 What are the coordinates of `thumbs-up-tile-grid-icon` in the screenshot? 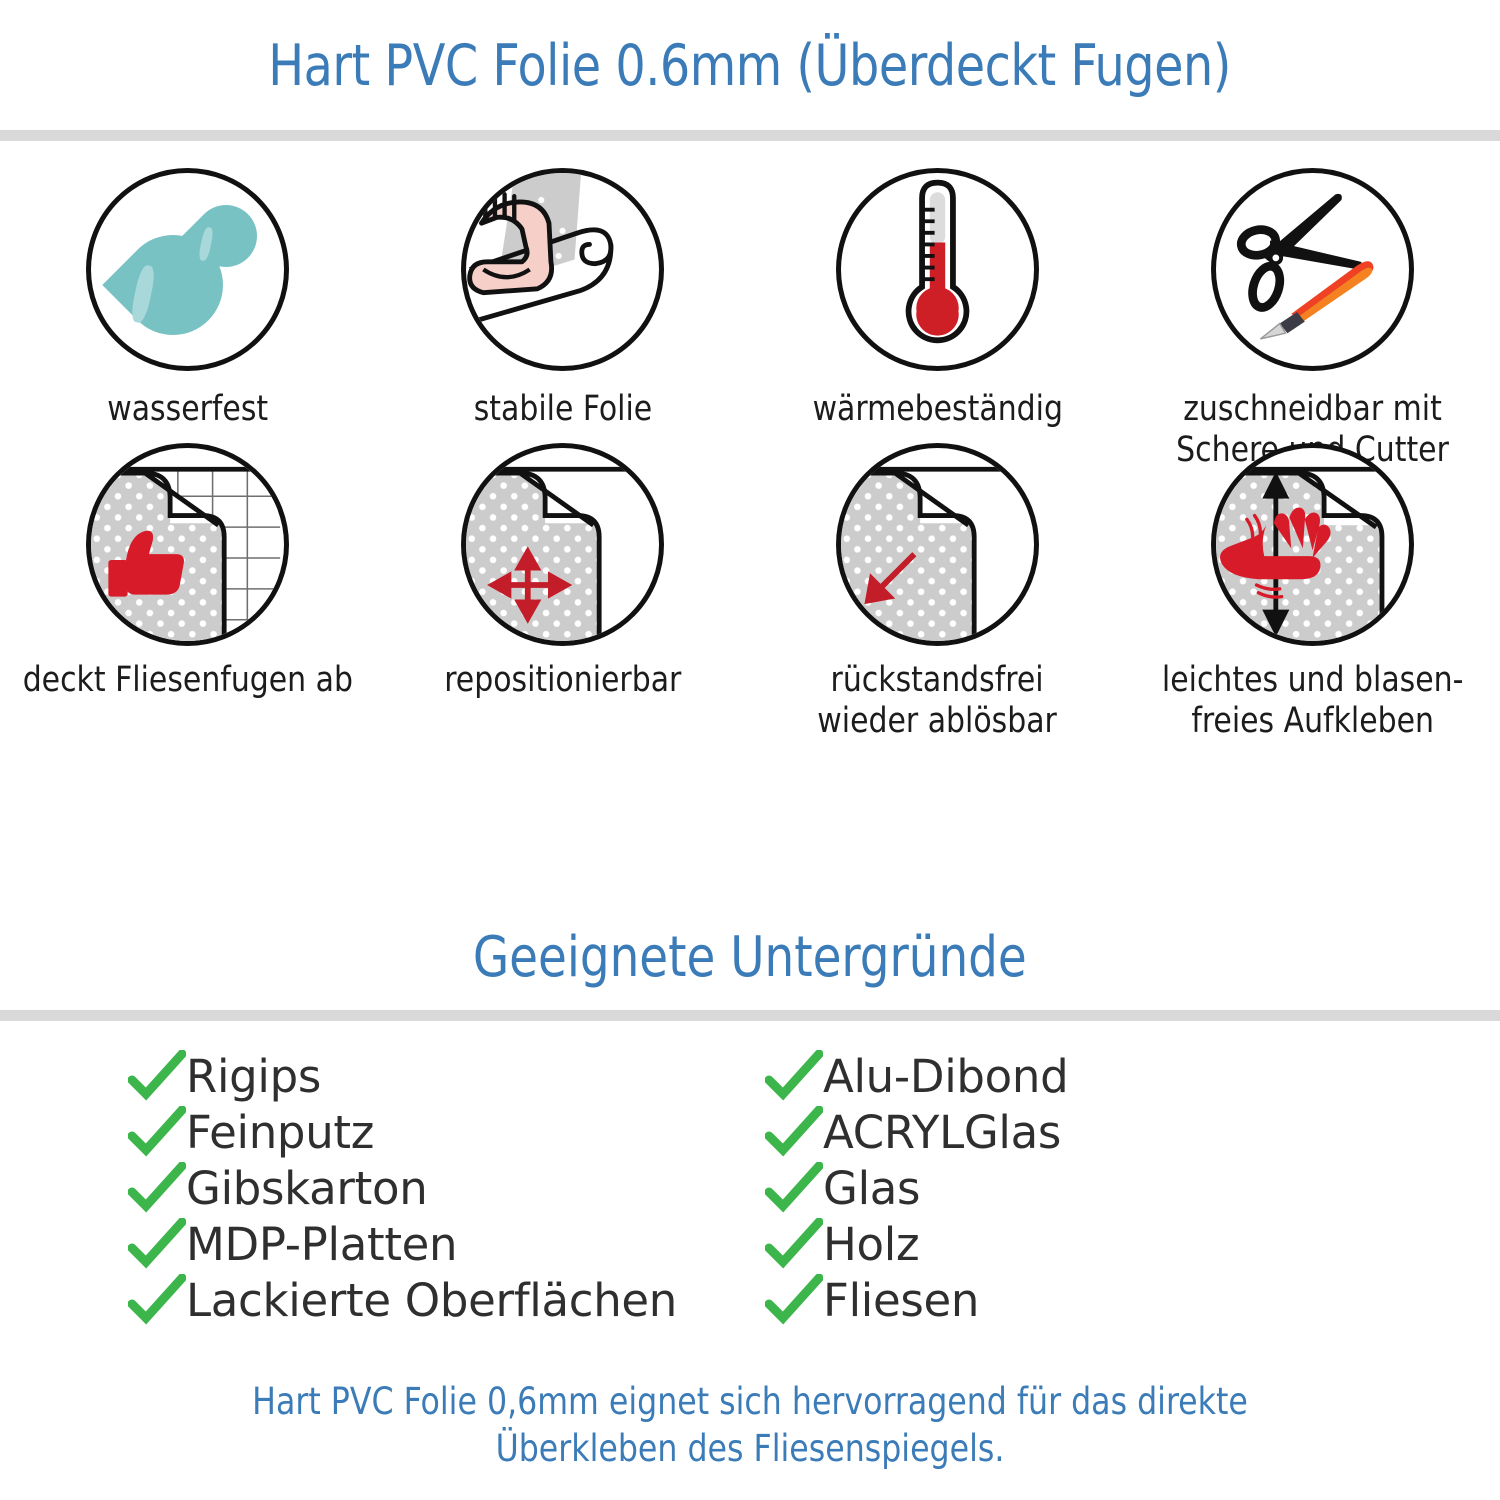 It's located at (187, 544).